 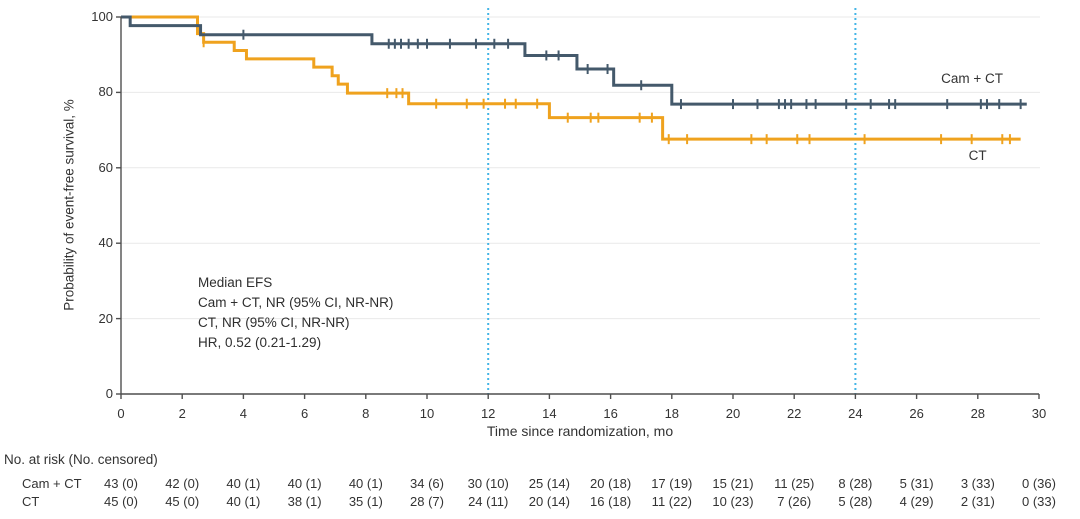 What do you see at coordinates (1039, 483) in the screenshot?
I see `risk-cell: 0 (36)` at bounding box center [1039, 483].